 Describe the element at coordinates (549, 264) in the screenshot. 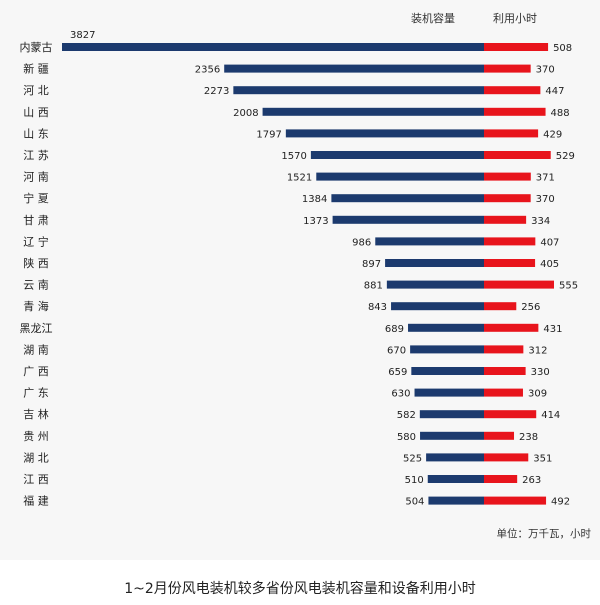

I see `utilization-value-label: 405` at that location.